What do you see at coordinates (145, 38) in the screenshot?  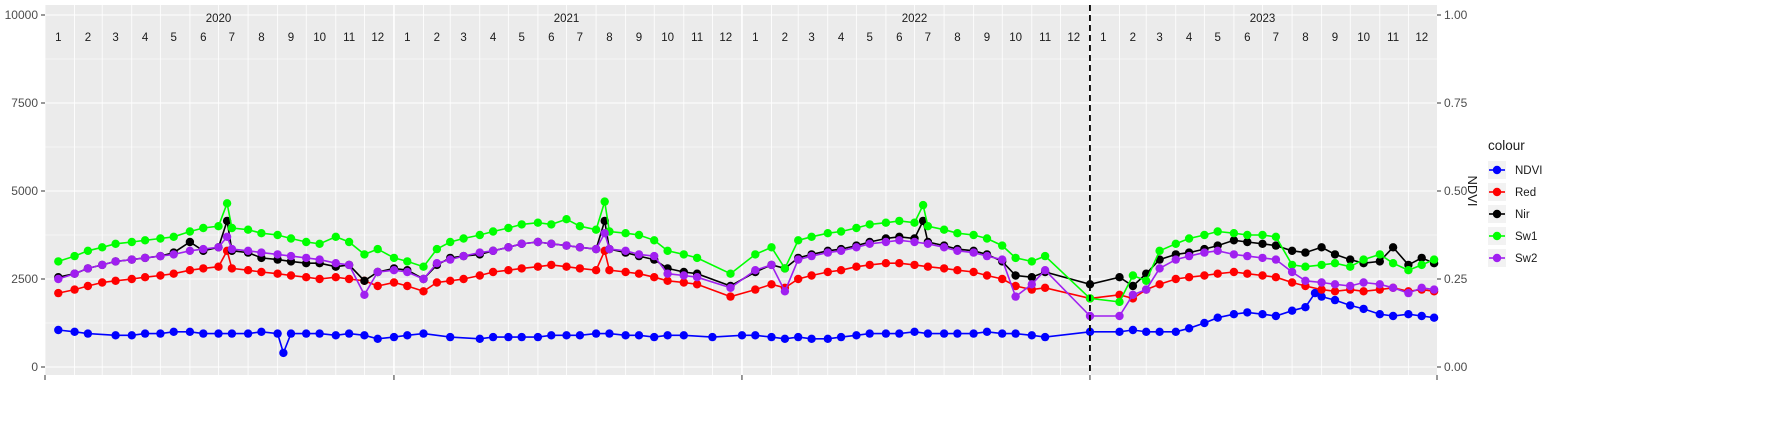 I see `month-label: 4` at bounding box center [145, 38].